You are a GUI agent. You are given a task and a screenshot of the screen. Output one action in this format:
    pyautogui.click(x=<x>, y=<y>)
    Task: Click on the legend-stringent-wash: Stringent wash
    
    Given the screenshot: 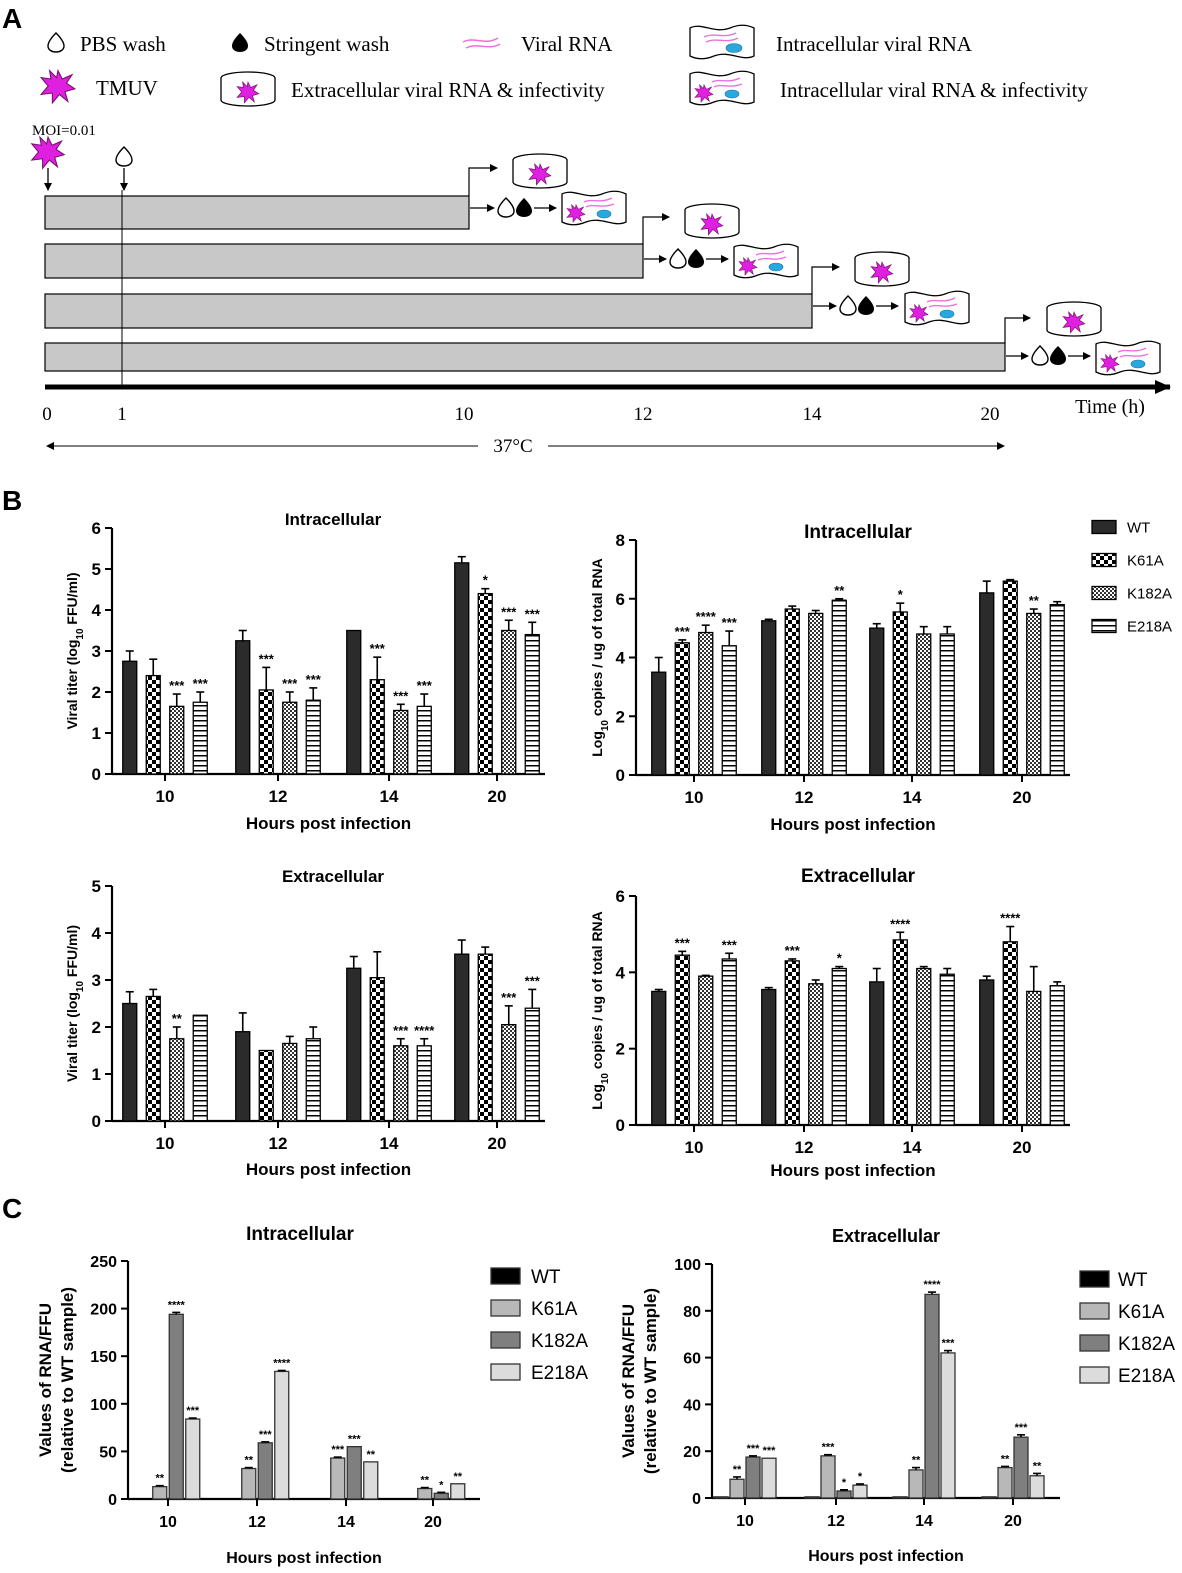 What is the action you would take?
    pyautogui.click(x=327, y=44)
    